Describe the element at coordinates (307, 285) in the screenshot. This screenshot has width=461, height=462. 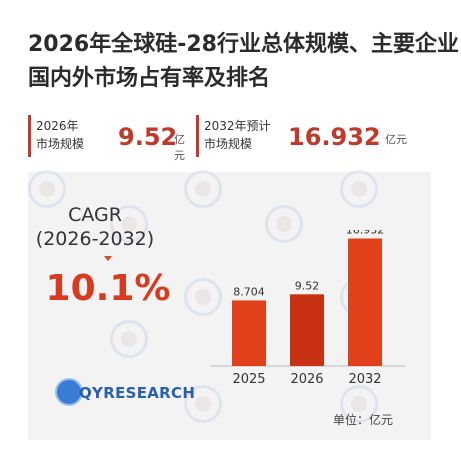
I see `data-label: 9.52` at that location.